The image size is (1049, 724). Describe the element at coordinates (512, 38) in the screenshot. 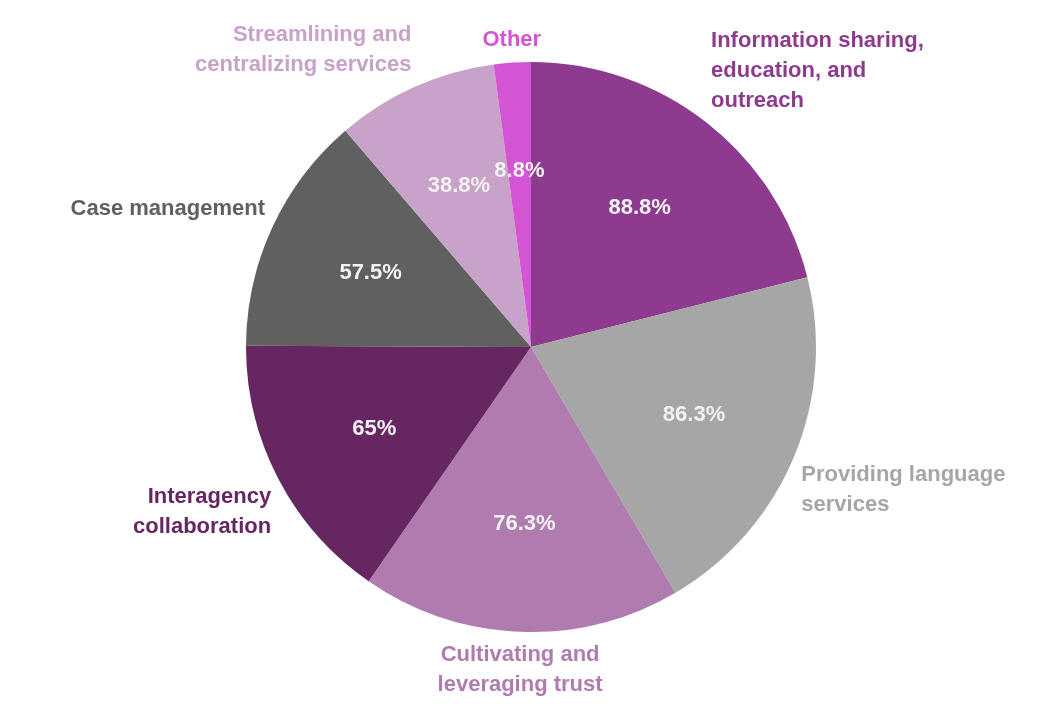

I see `slice-label: Other` at that location.